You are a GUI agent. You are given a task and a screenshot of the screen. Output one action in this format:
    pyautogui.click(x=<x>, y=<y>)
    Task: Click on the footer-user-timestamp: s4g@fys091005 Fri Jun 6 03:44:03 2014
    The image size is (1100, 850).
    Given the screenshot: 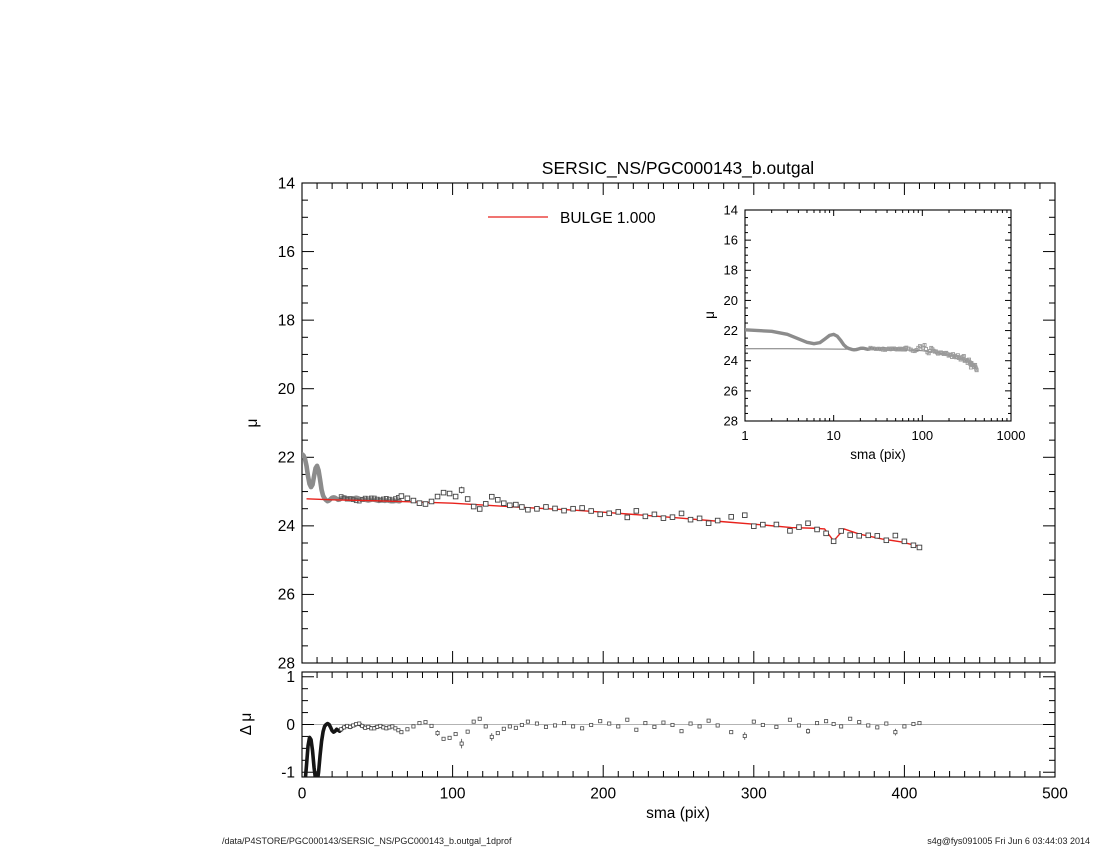 What is the action you would take?
    pyautogui.click(x=1008, y=841)
    